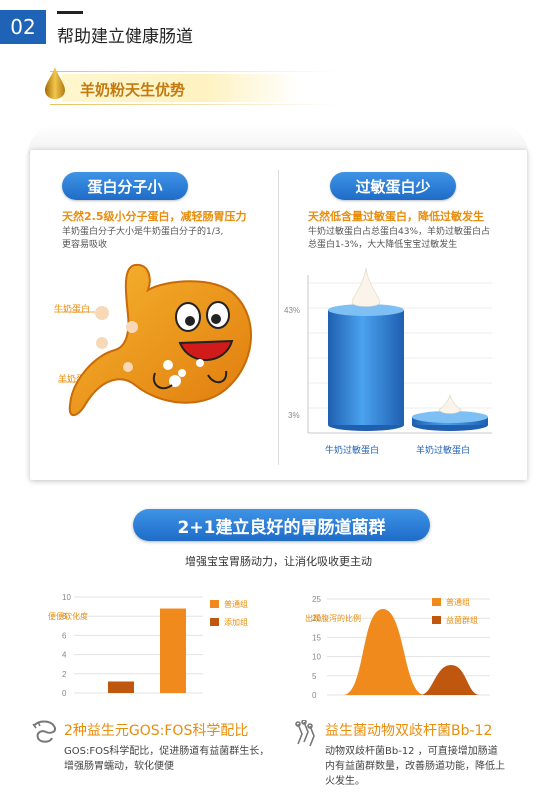 Image resolution: width=557 pixels, height=800 pixels. Describe the element at coordinates (316, 599) in the screenshot. I see `diarrhea-tick: 25` at that location.